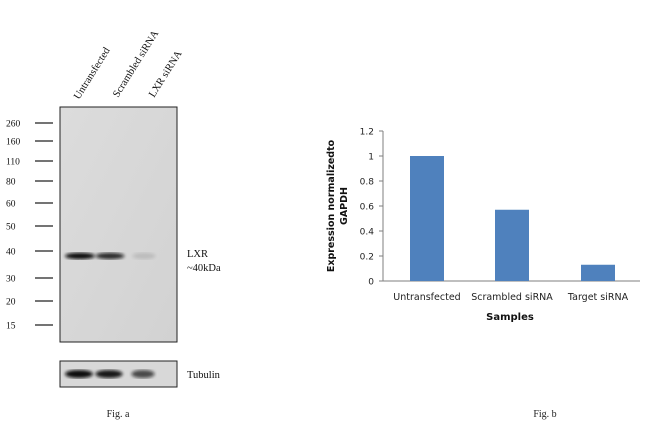 This screenshot has width=650, height=425. I want to click on y-tick-label: 0.8, so click(367, 183).